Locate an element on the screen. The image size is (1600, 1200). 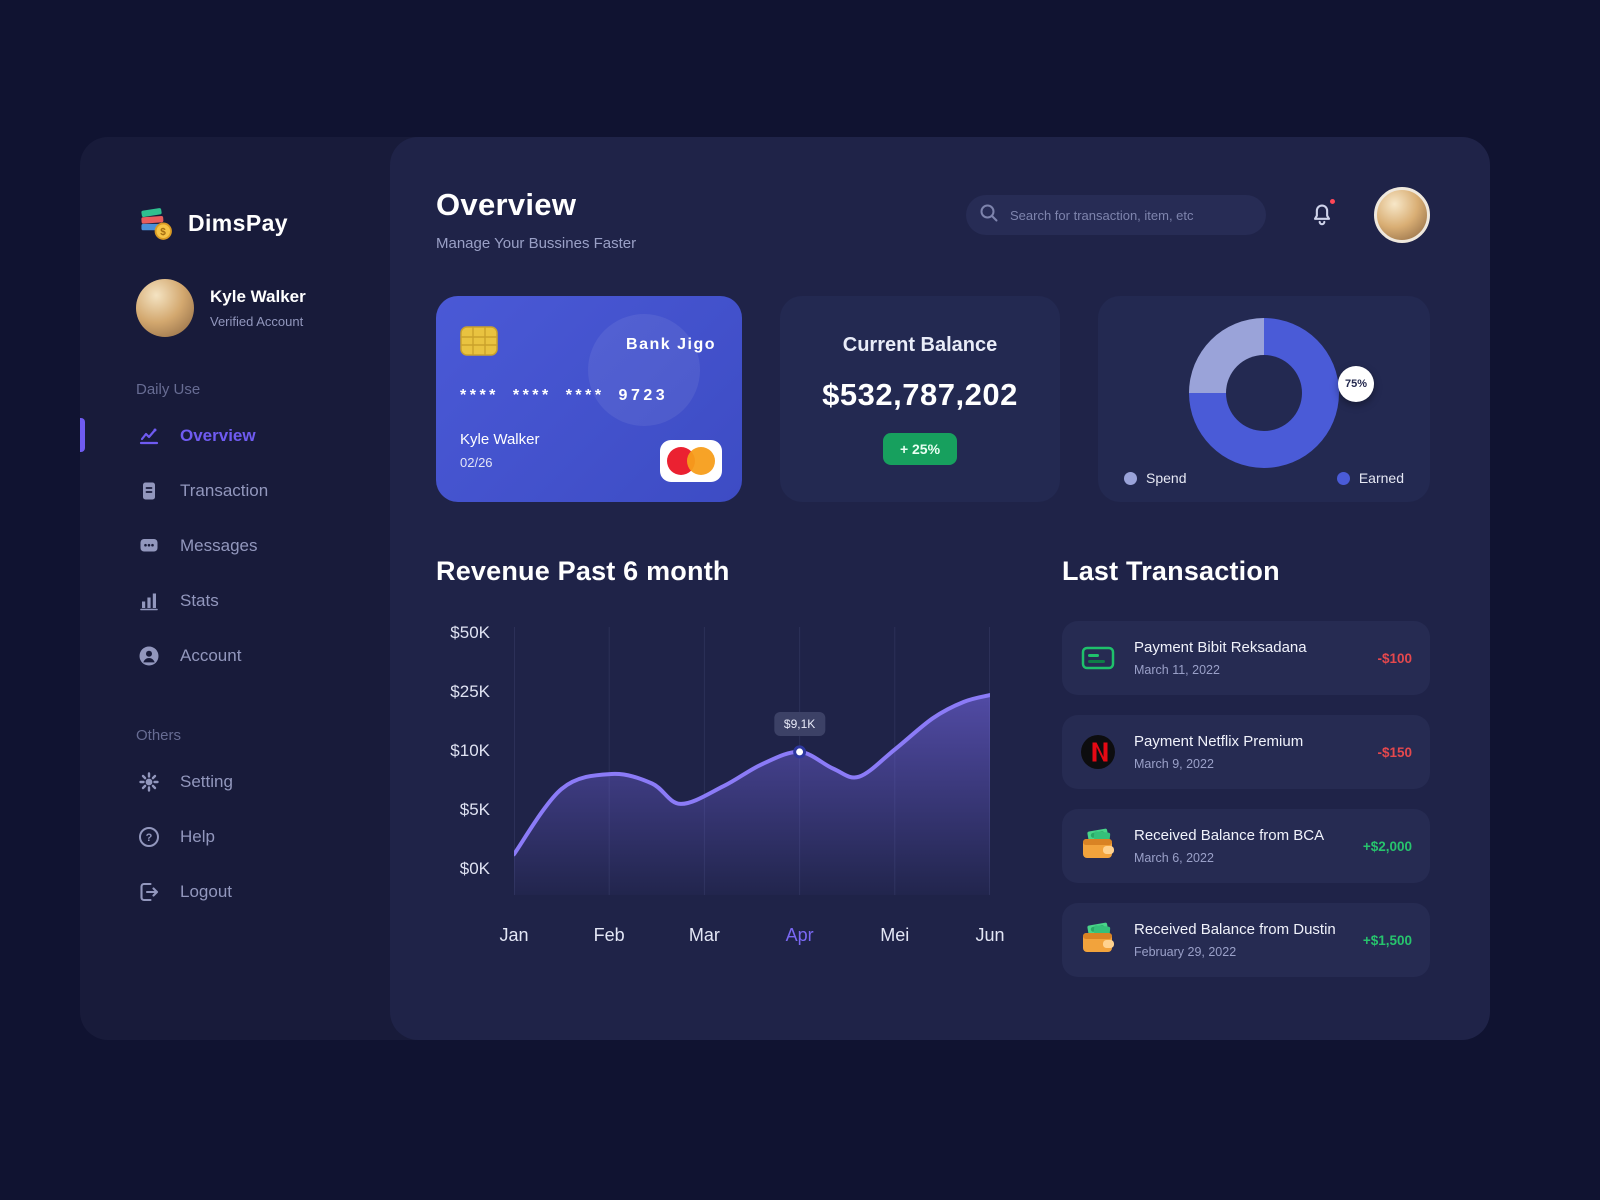
transaction-title: Received Balance from BCA is located at coordinates (1229, 835).